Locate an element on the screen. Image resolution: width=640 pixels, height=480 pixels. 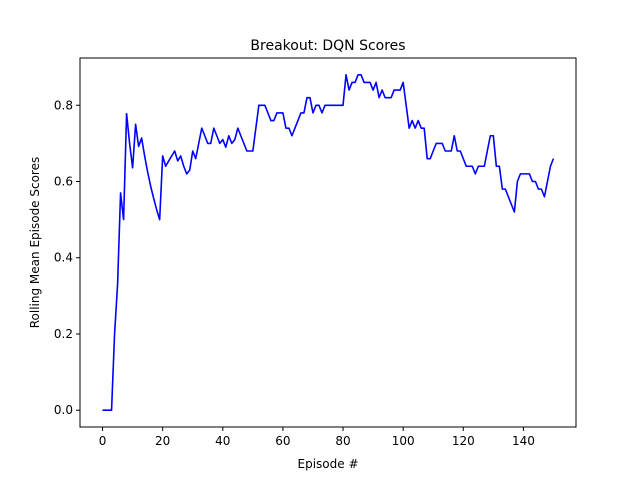
x-tick-label: 80 is located at coordinates (342, 441).